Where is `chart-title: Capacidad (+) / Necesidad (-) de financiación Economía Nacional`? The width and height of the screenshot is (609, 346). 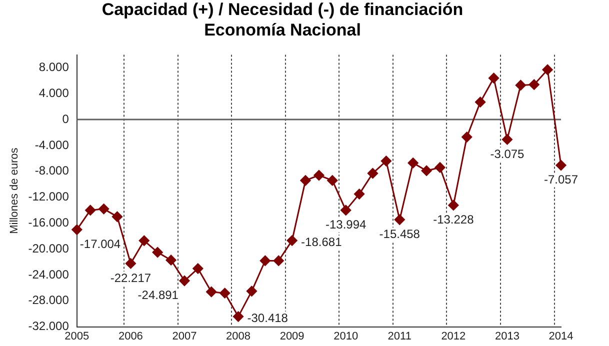
chart-title: Capacidad (+) / Necesidad (-) de financiación Economía Nacional is located at coordinates (283, 20).